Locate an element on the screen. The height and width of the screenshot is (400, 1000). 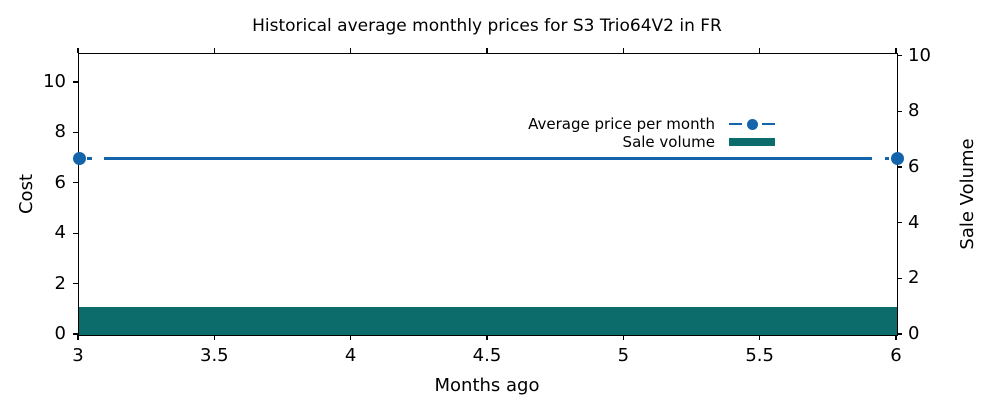
x-tick-label: 3.5 is located at coordinates (214, 355).